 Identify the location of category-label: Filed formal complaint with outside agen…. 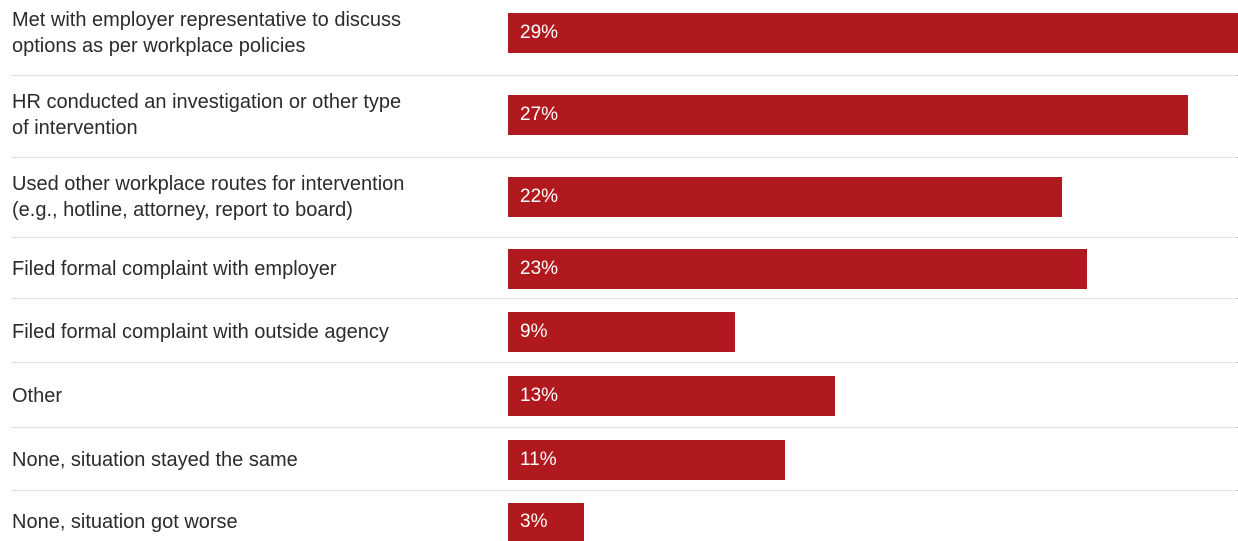
(257, 332).